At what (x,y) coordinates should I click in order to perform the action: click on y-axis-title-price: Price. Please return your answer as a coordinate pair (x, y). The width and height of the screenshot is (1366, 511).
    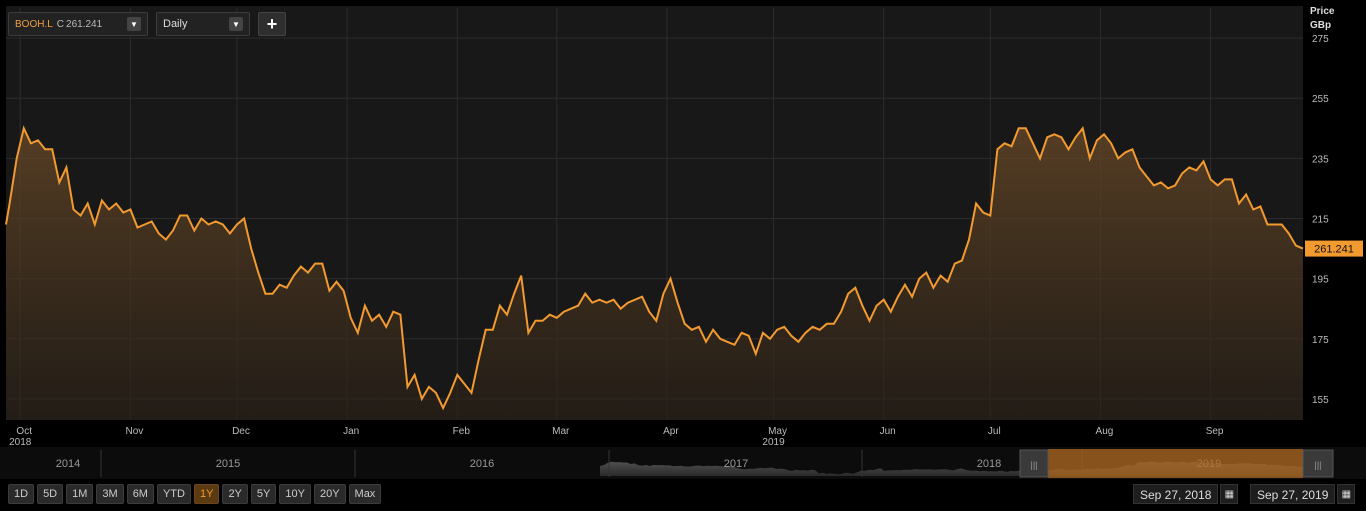
    Looking at the image, I should click on (1322, 11).